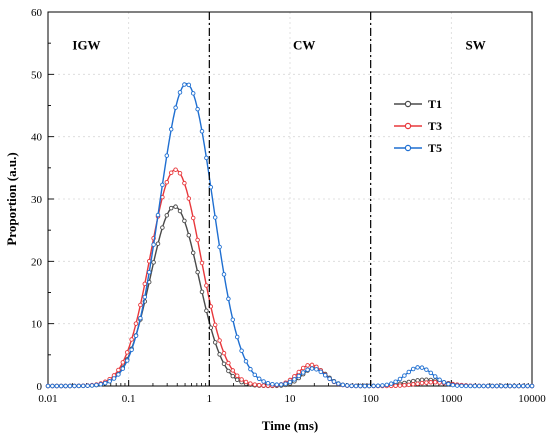 Image resolution: width=550 pixels, height=443 pixels. I want to click on x-axis-title: Time (ms), so click(290, 425).